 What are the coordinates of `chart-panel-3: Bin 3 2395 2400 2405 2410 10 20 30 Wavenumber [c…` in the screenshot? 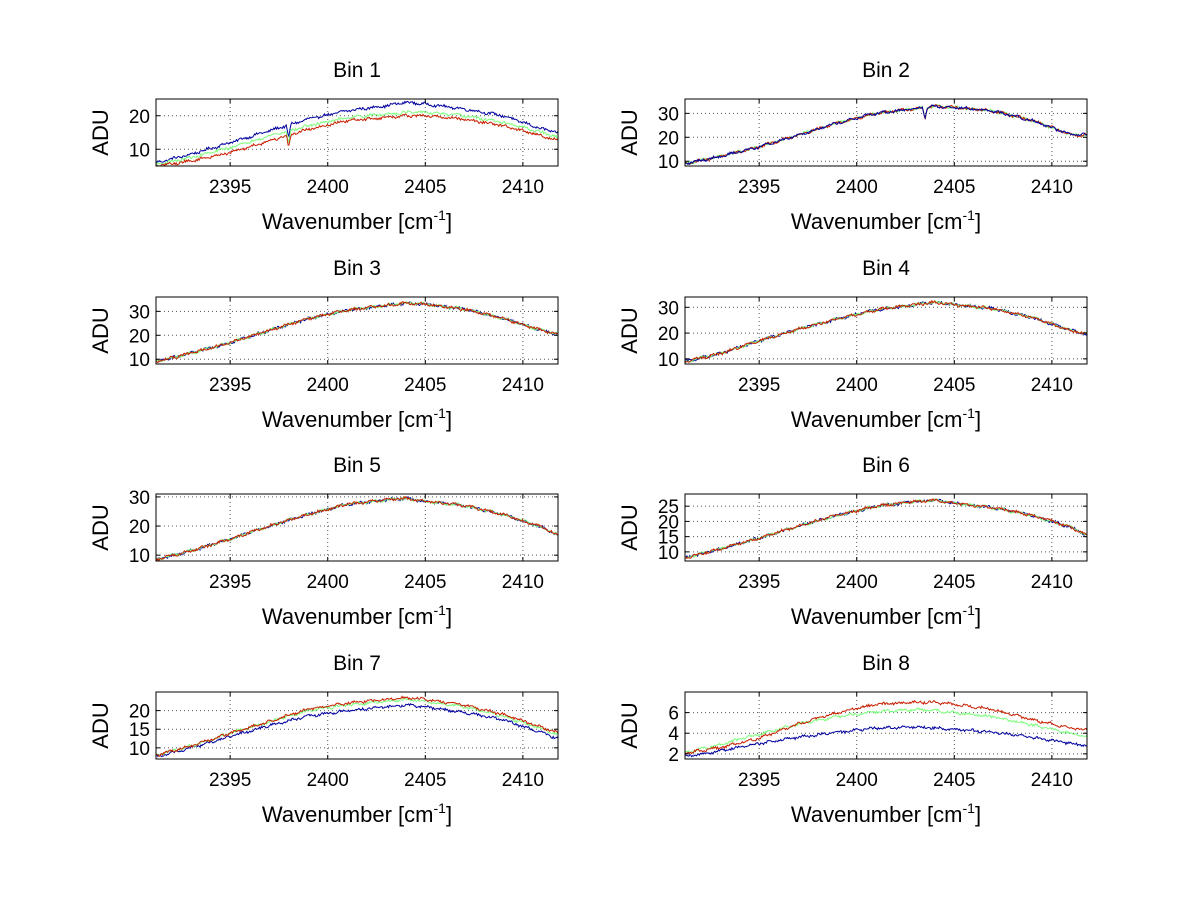 It's located at (323, 344).